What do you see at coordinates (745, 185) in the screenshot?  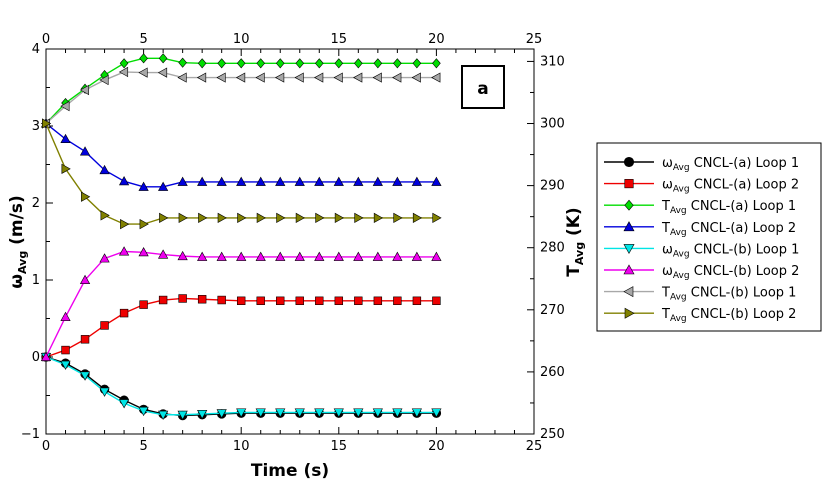 I see `legend-label-rest: CNCL-(a) Loop 2` at bounding box center [745, 185].